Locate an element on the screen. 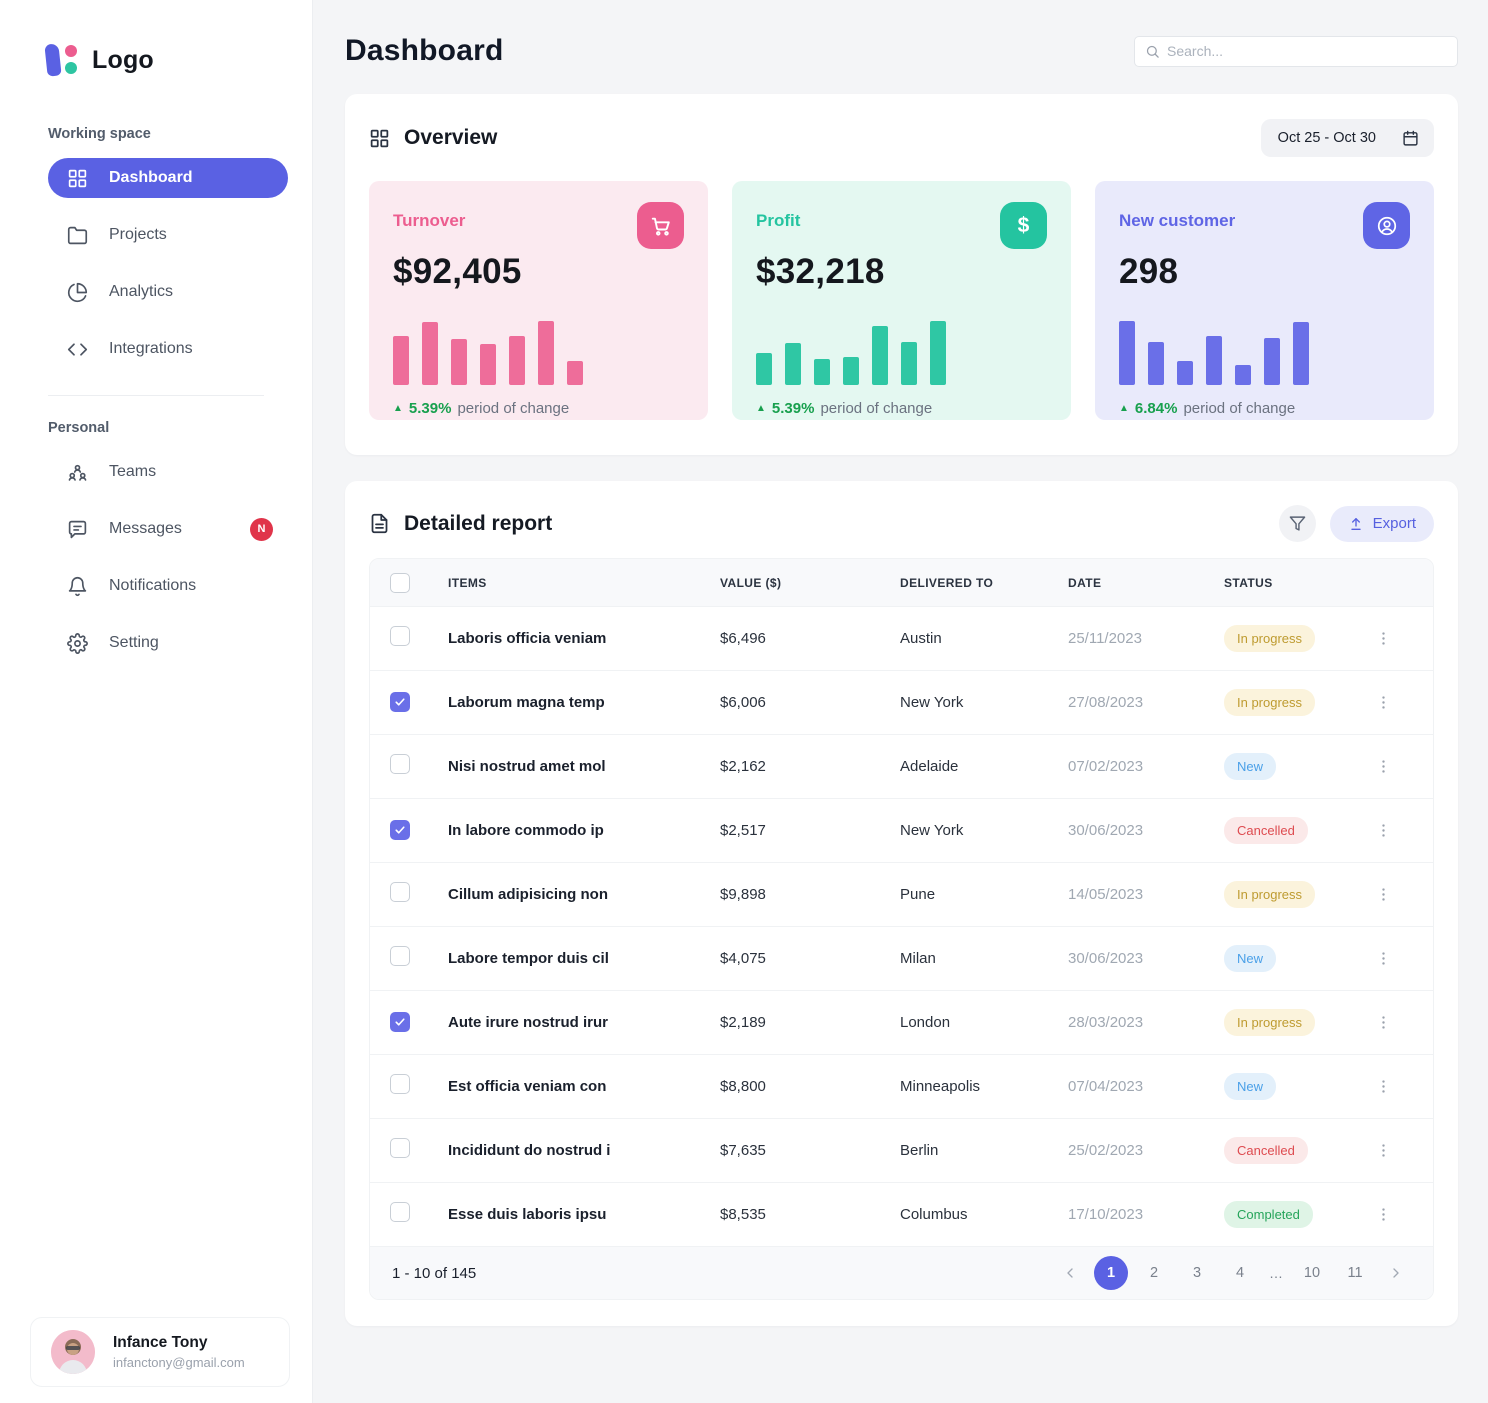 This screenshot has height=1403, width=1488. status-badge: Cancelled is located at coordinates (1266, 830).